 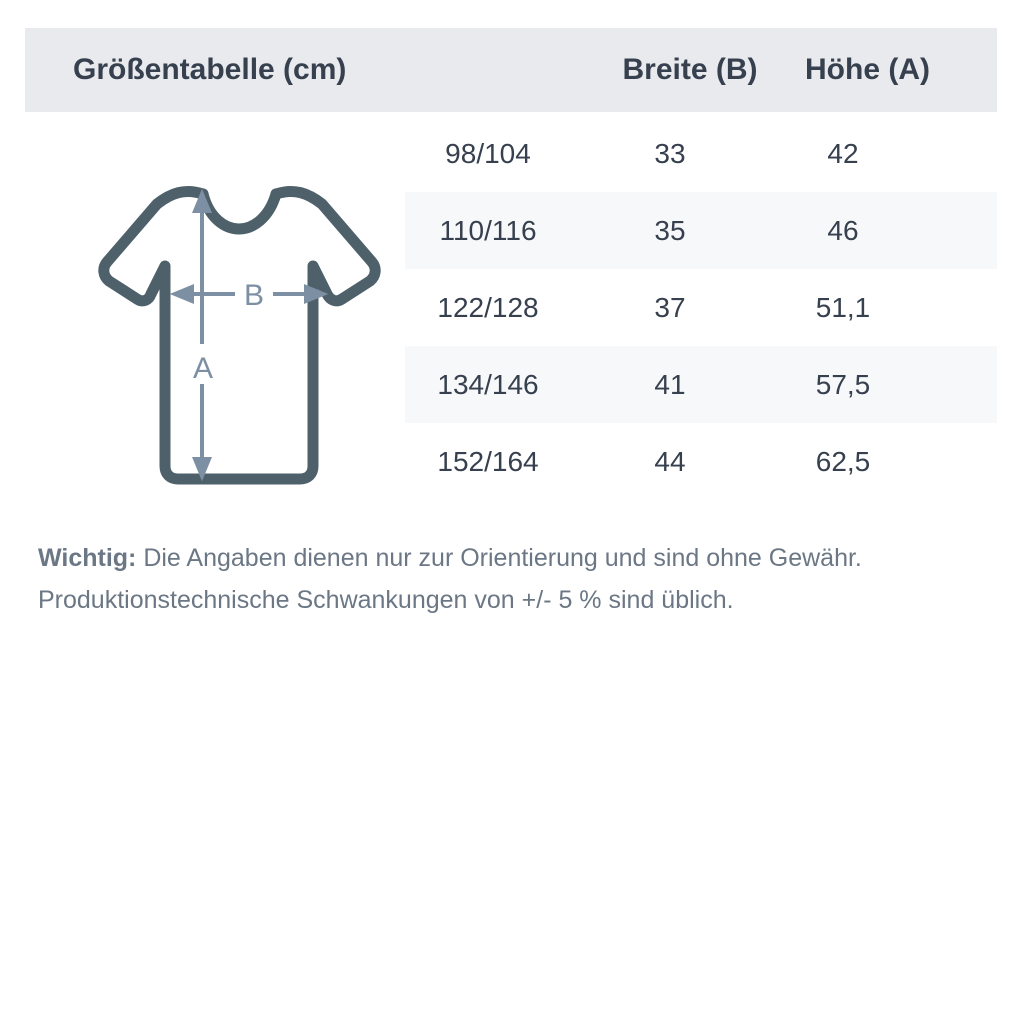 I want to click on cell-height: 57,5, so click(x=843, y=384).